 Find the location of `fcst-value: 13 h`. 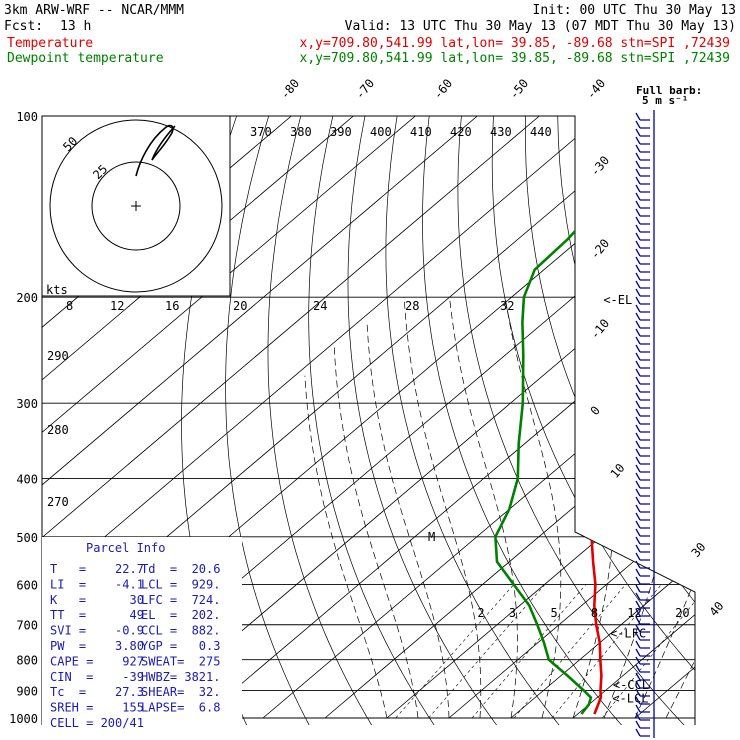

fcst-value: 13 h is located at coordinates (75, 26).